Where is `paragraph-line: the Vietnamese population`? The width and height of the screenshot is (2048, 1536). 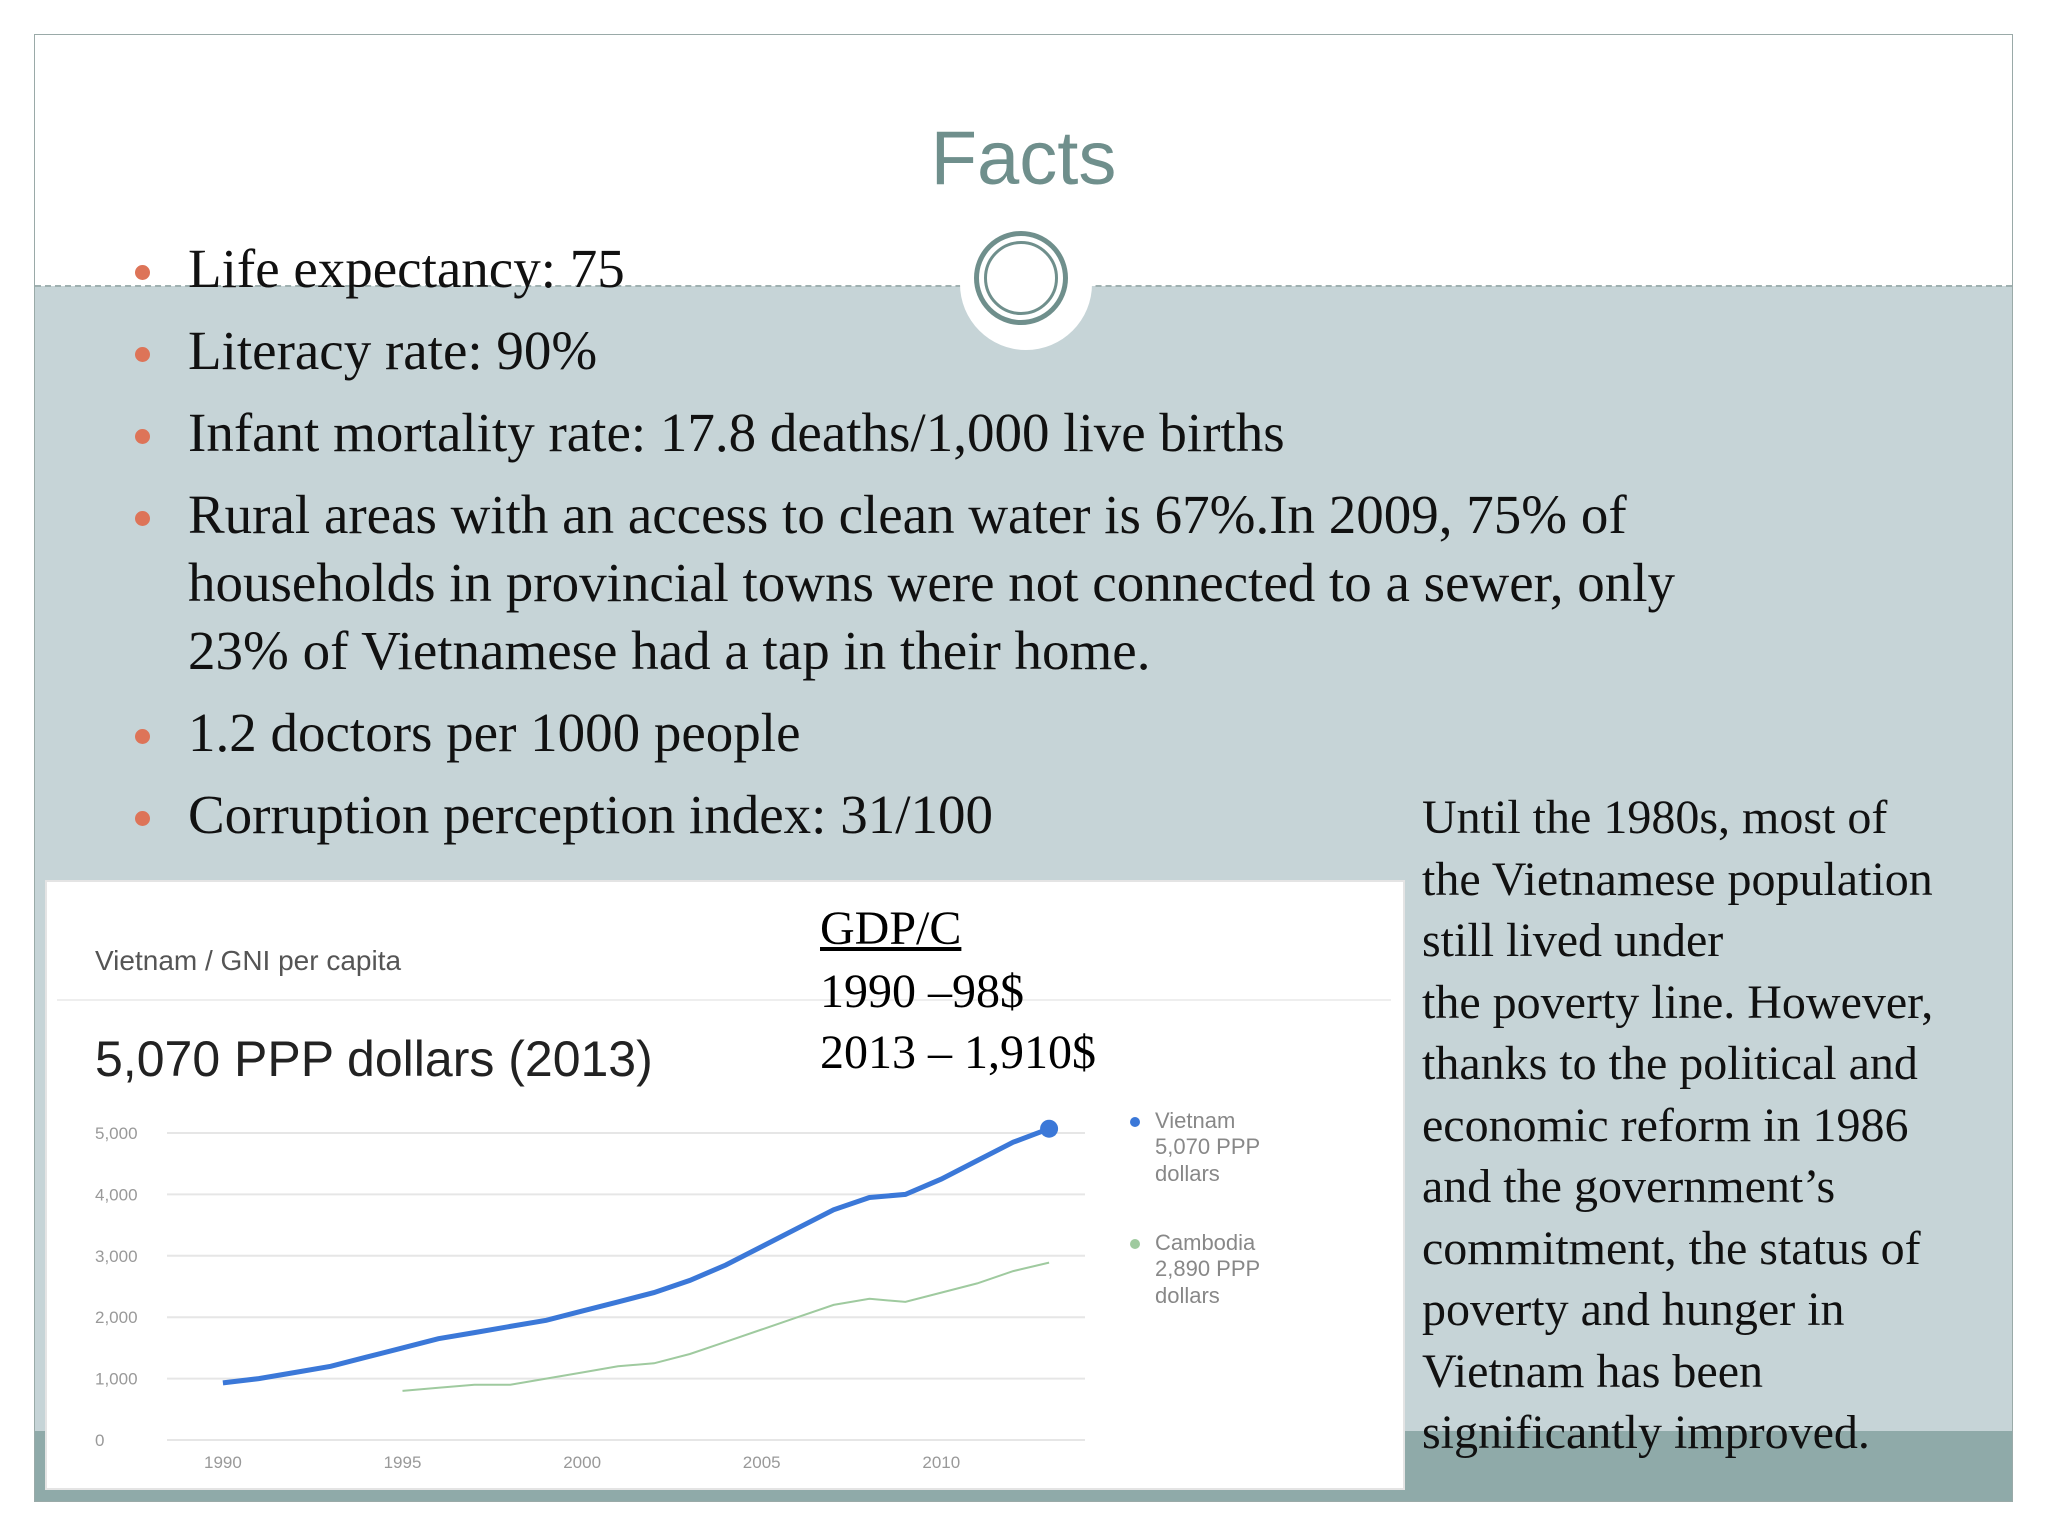
paragraph-line: the Vietnamese population is located at coordinates (1677, 879).